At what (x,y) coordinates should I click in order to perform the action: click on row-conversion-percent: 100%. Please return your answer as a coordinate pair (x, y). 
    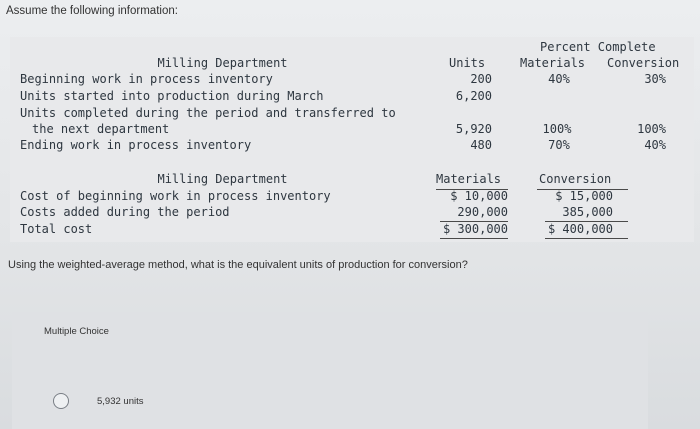
    Looking at the image, I should click on (651, 129).